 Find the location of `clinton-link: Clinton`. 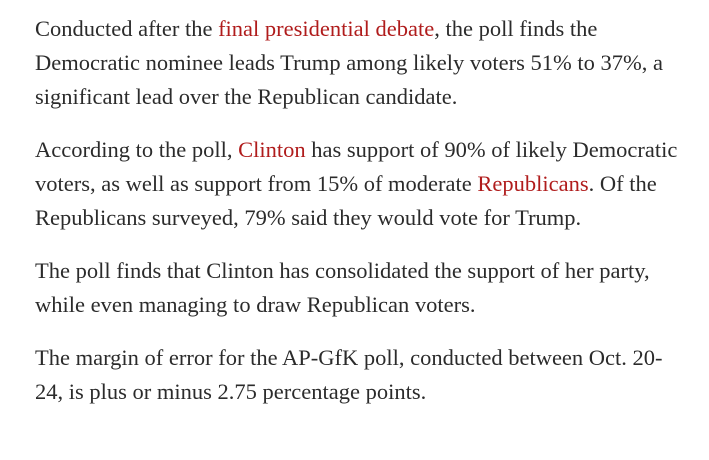

clinton-link: Clinton is located at coordinates (272, 149).